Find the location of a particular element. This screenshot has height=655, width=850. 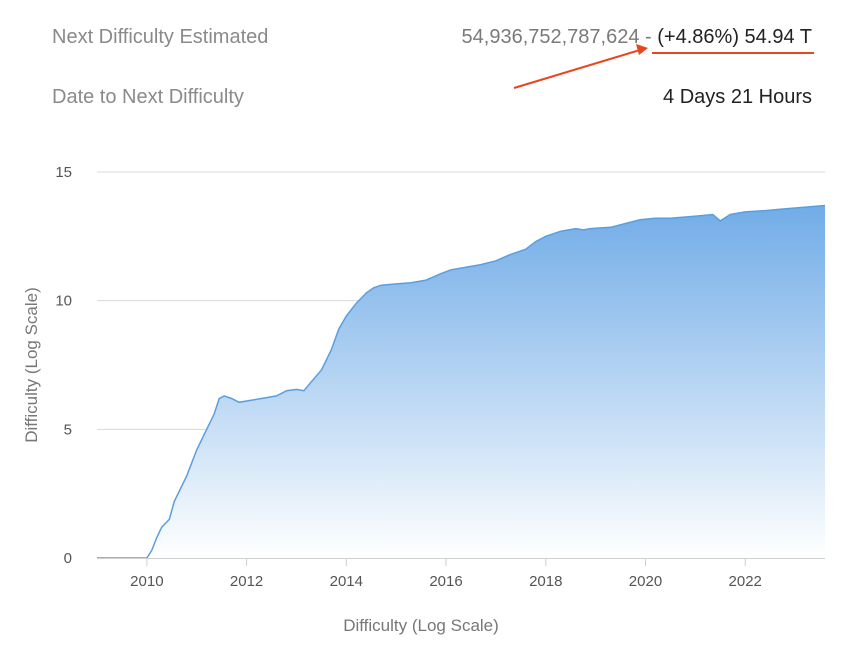

next-date-label: Date to Next Difficulty is located at coordinates (148, 97).